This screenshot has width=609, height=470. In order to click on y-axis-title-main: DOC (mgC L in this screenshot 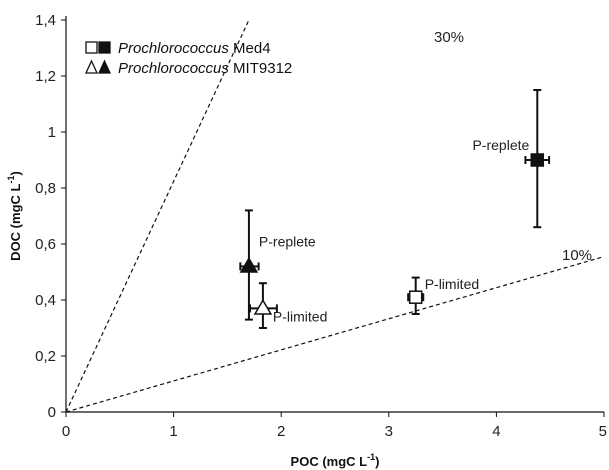, I will do `click(15, 221)`.